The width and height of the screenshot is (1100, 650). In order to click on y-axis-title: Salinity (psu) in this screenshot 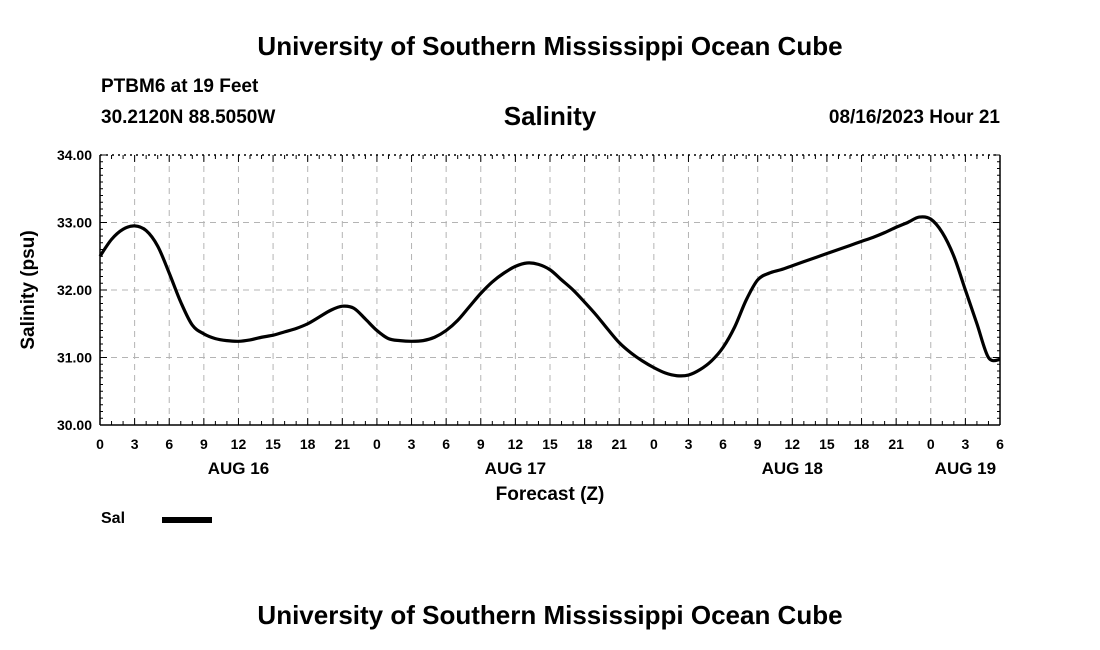, I will do `click(28, 289)`.